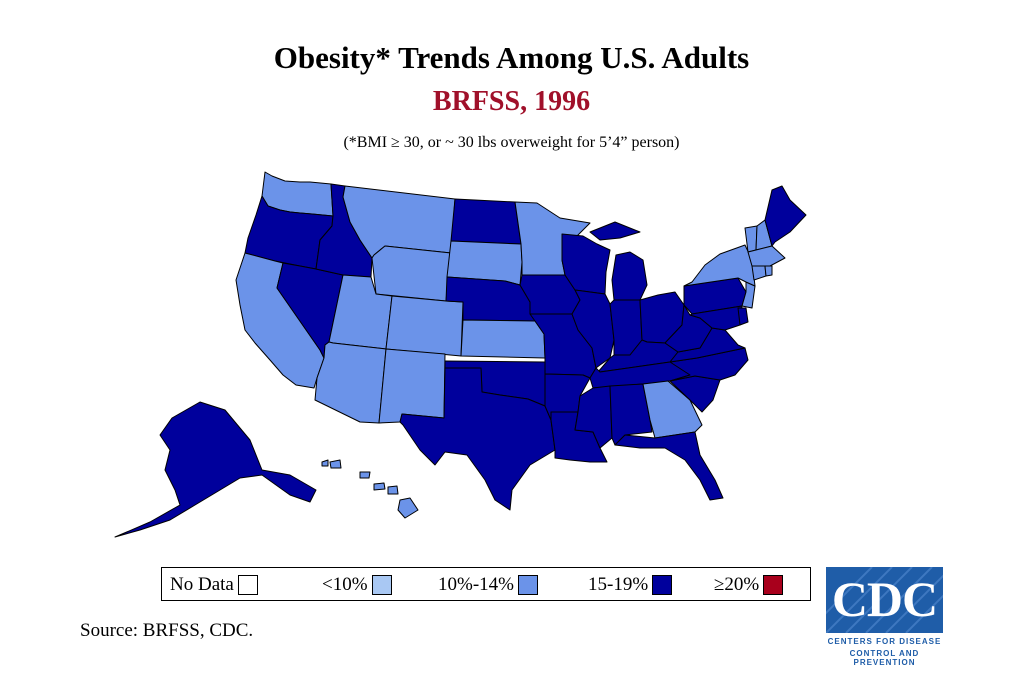 The width and height of the screenshot is (1023, 682). I want to click on state-la, so click(579, 437).